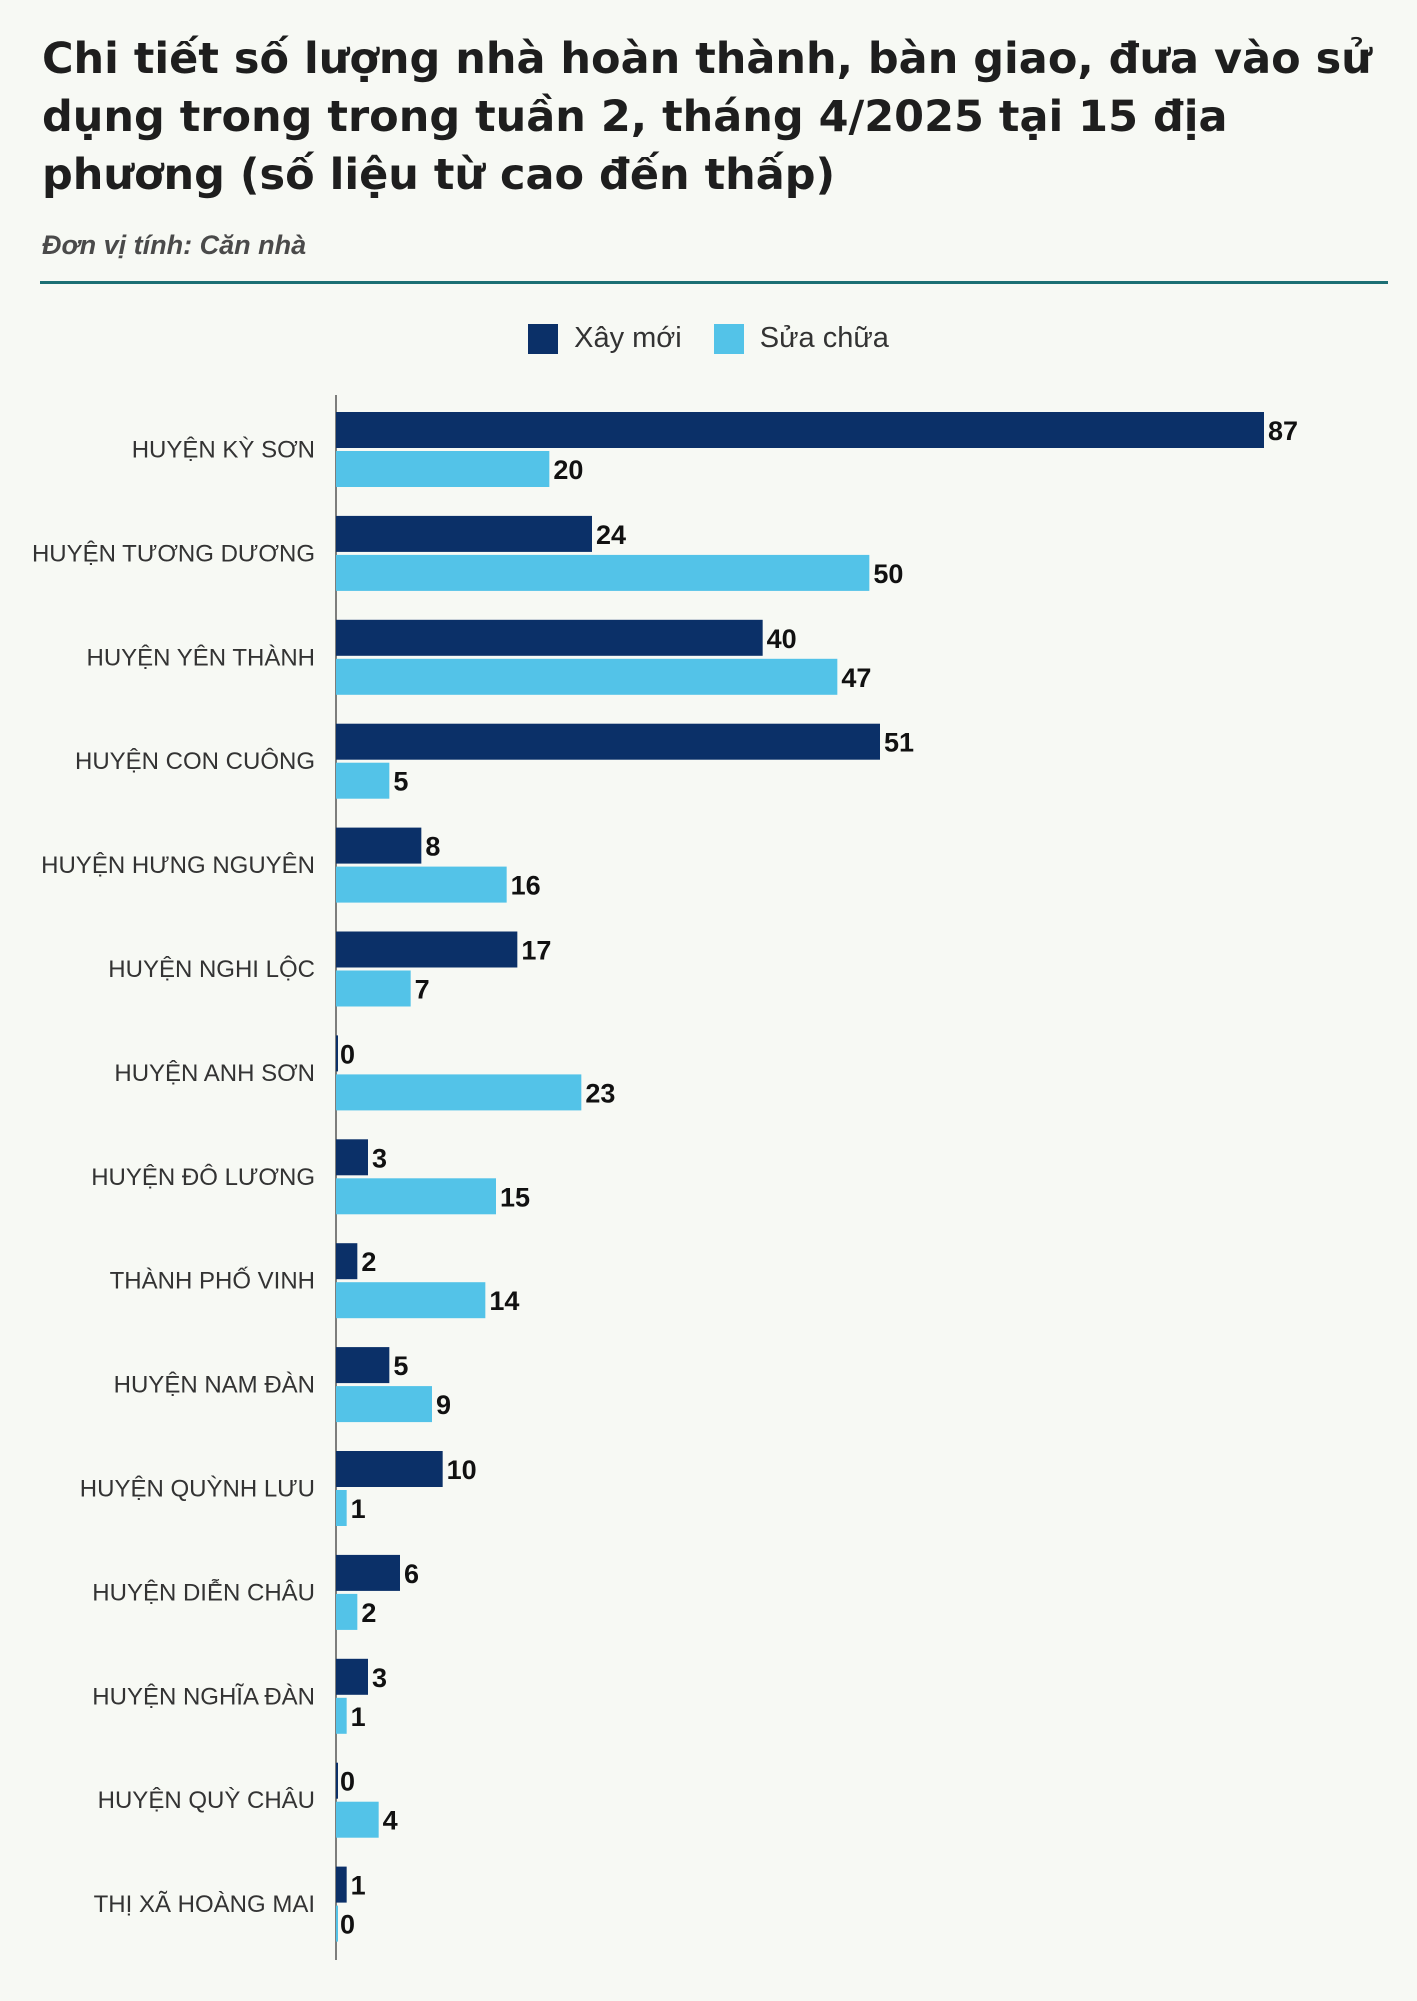  Describe the element at coordinates (174, 245) in the screenshot. I see `chart-unit-subtitle: Đơn vị tính: Căn nhà` at that location.